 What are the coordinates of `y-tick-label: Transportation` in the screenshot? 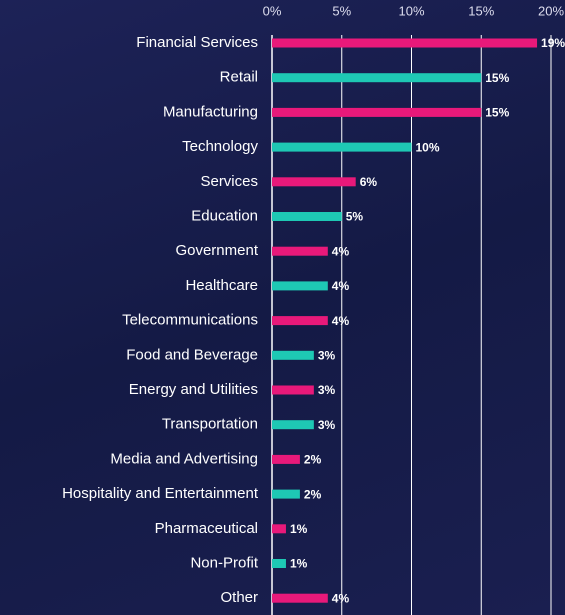 It's located at (210, 424).